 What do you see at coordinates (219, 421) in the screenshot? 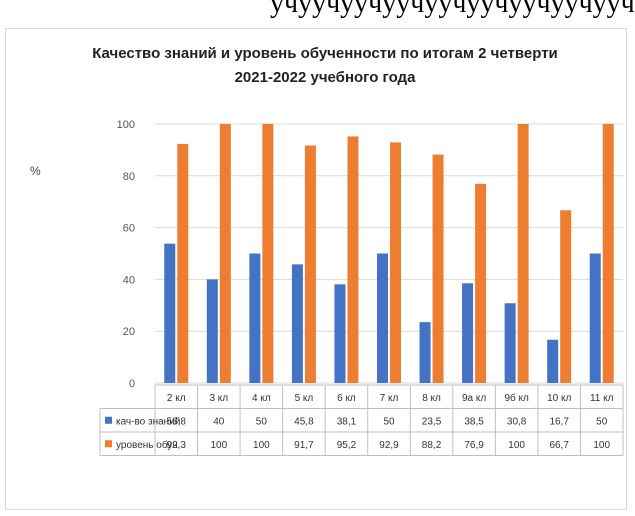
I see `data-label-quality-1: 40` at bounding box center [219, 421].